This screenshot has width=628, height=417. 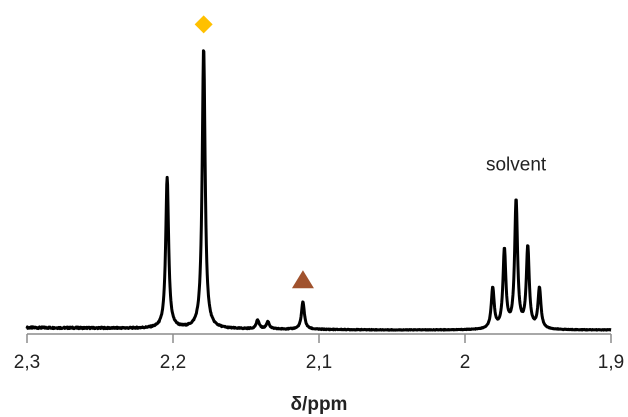 I want to click on solvent-label: solvent, so click(x=516, y=164).